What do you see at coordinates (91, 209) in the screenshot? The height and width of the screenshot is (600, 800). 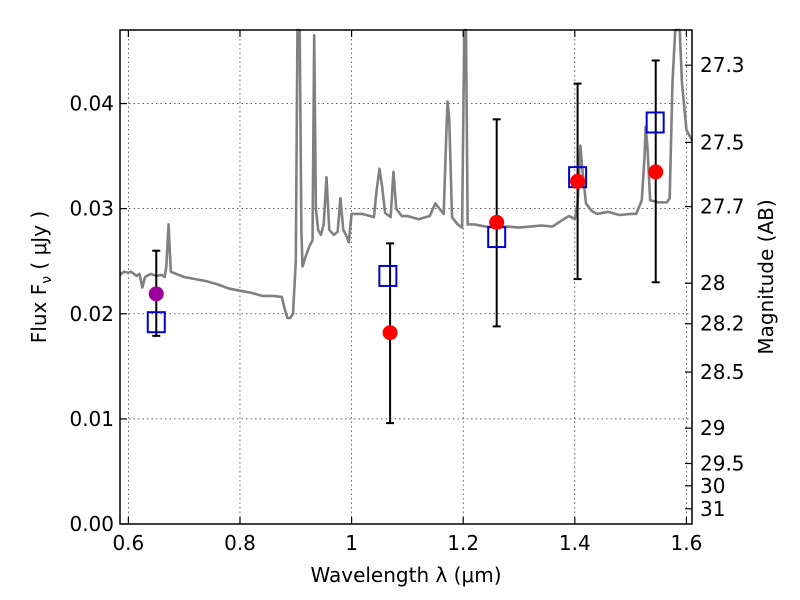 I see `y-tick-label: 0.03` at bounding box center [91, 209].